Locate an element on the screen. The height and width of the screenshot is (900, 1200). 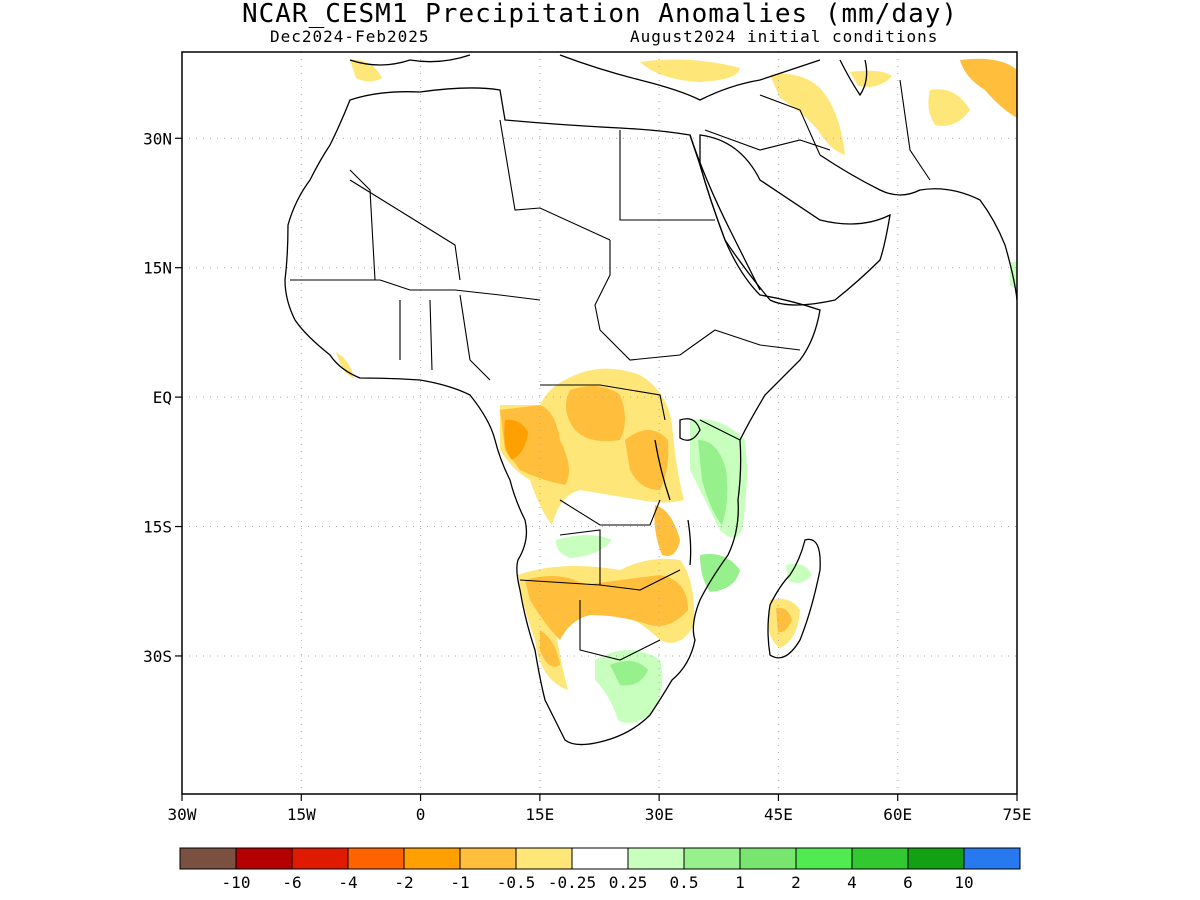
persian-gulf-coast is located at coordinates (918, 227).